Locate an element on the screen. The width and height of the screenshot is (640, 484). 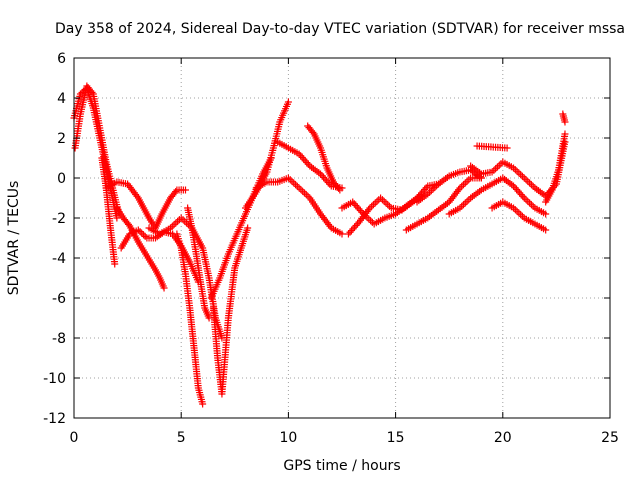
y-tick-label: -8 is located at coordinates (59, 339).